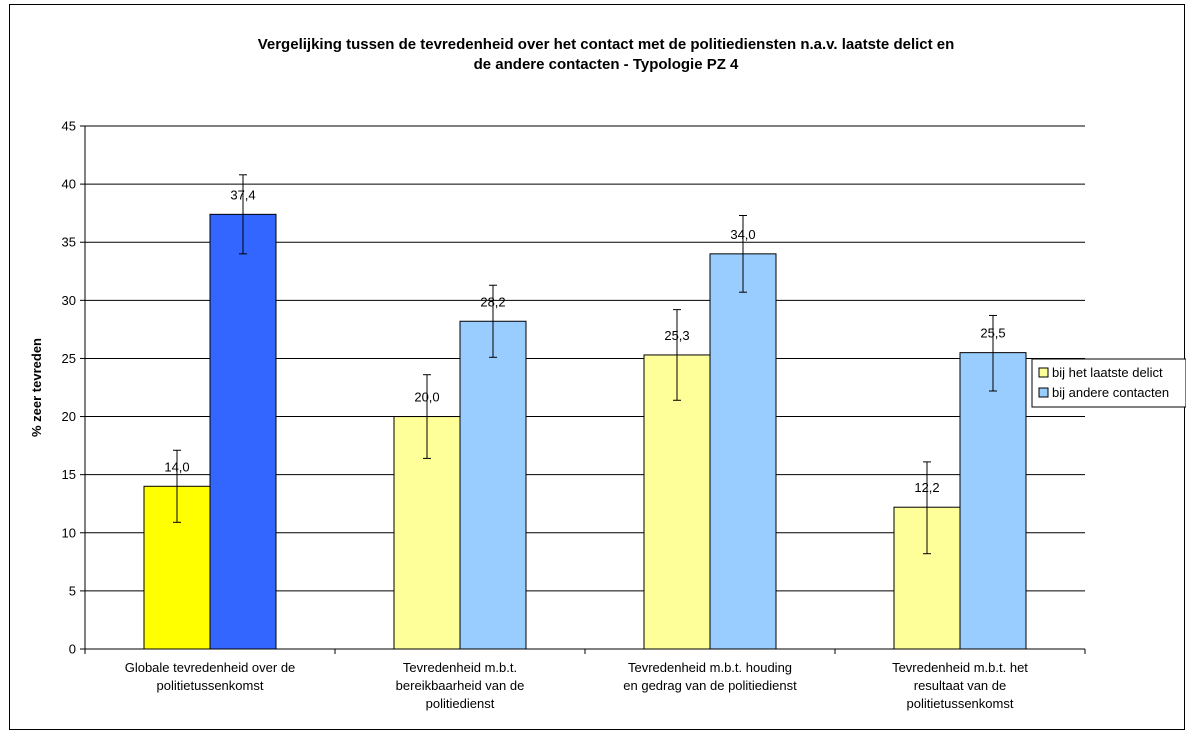 This screenshot has height=733, width=1194. I want to click on data-label: 25,5, so click(992, 333).